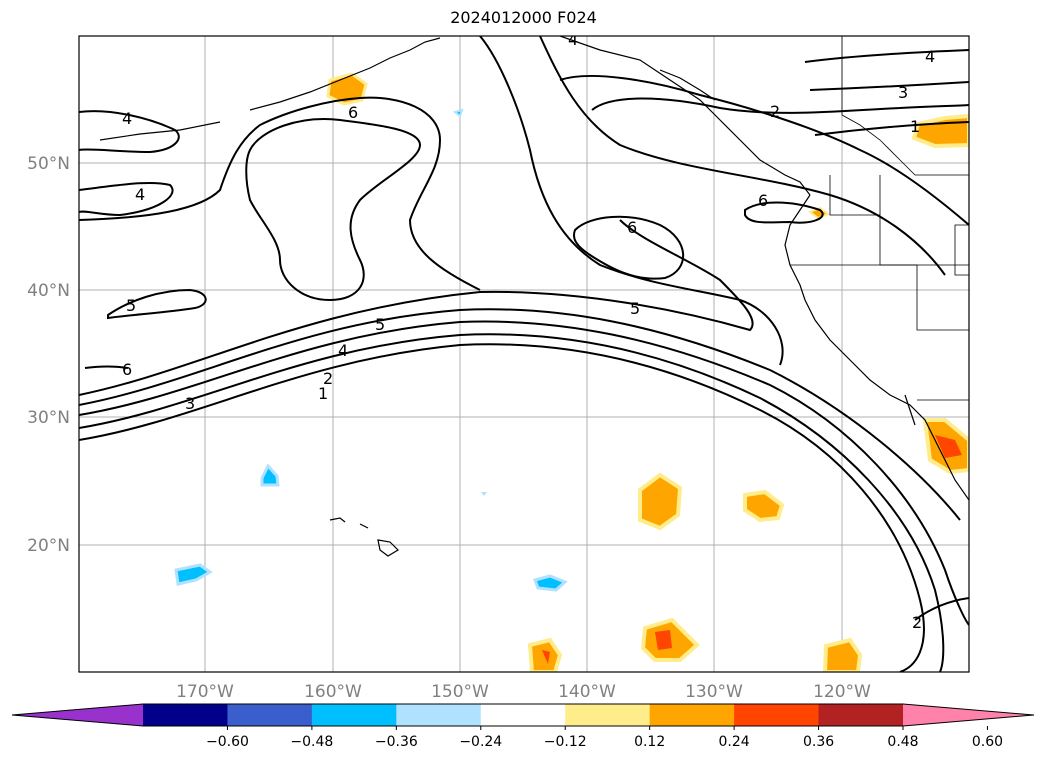 The height and width of the screenshot is (765, 1047). I want to click on lat-label: 50°N, so click(48, 164).